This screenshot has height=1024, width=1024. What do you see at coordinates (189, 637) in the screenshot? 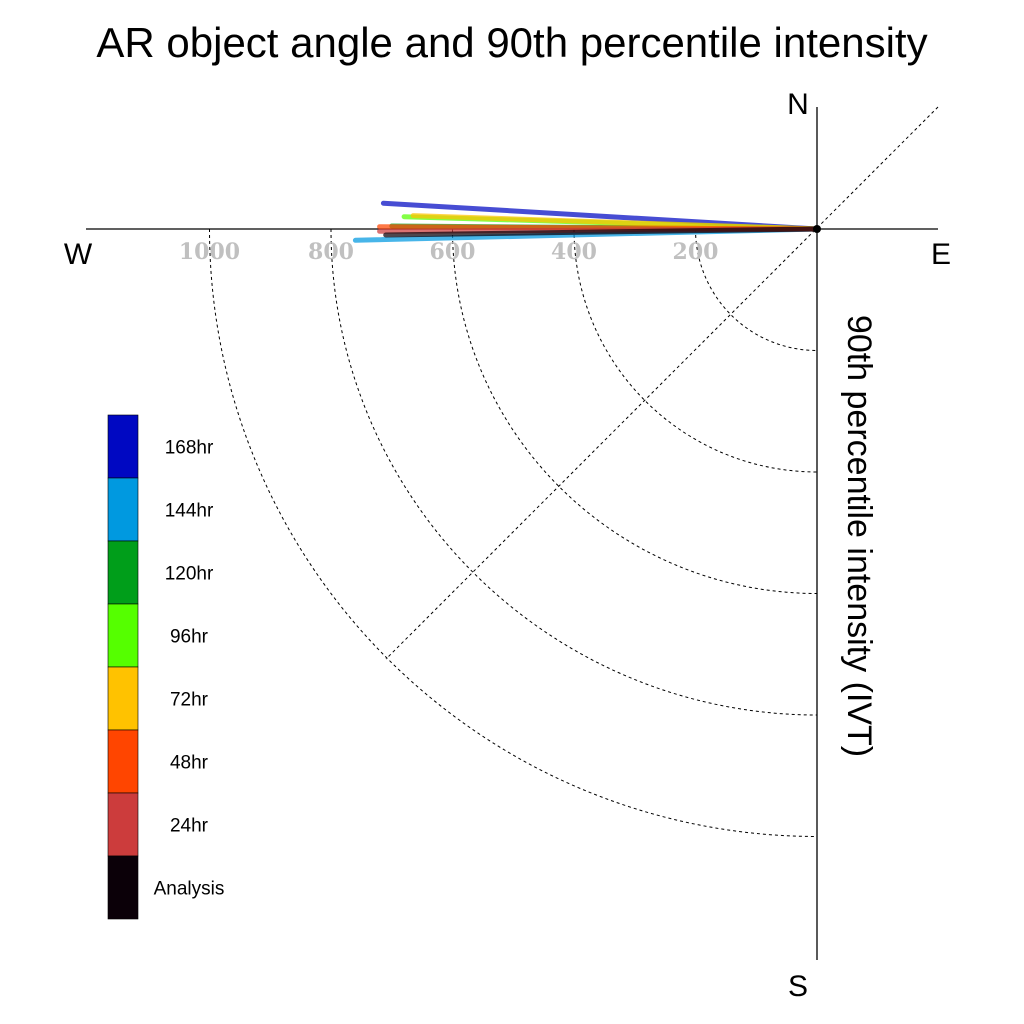
I see `legend-label-96hr: 96hr` at bounding box center [189, 637].